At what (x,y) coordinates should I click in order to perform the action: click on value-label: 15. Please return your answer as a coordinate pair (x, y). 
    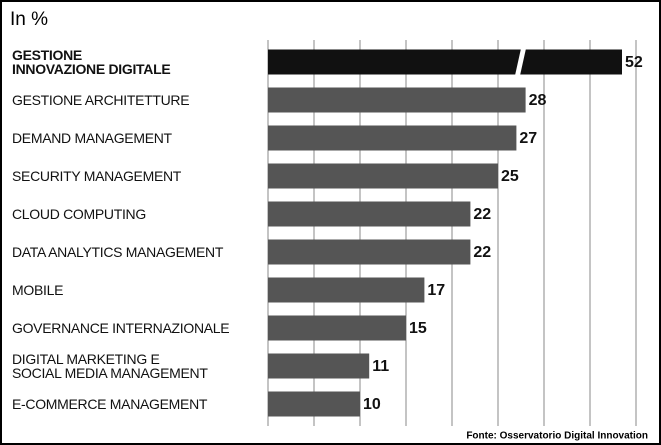
    Looking at the image, I should click on (418, 328).